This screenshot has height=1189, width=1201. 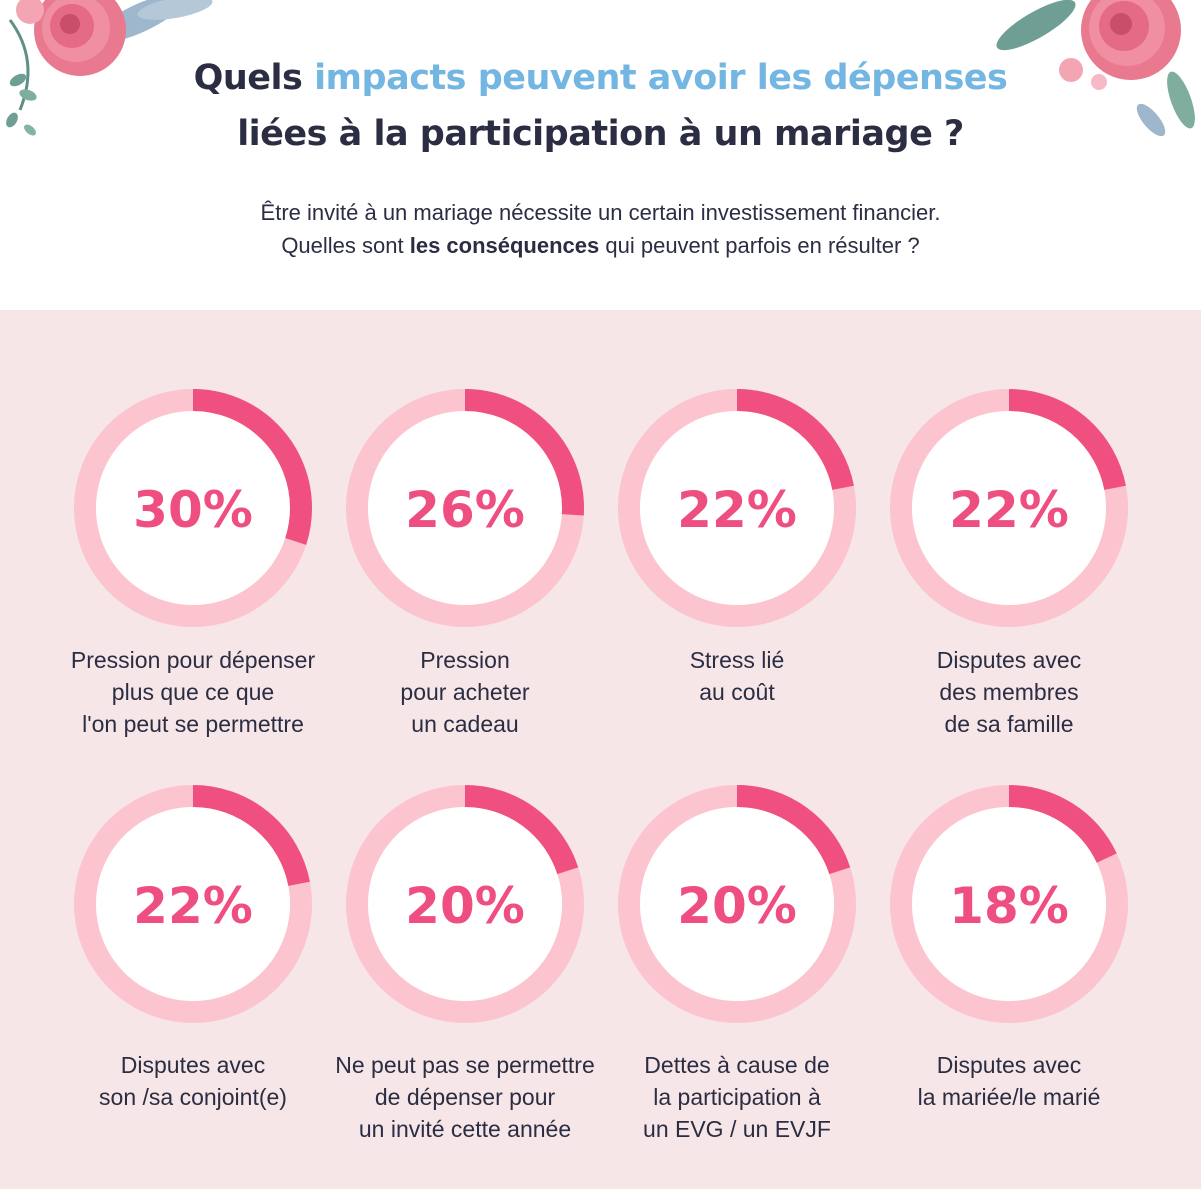 I want to click on caption-line: au coût, so click(x=737, y=692).